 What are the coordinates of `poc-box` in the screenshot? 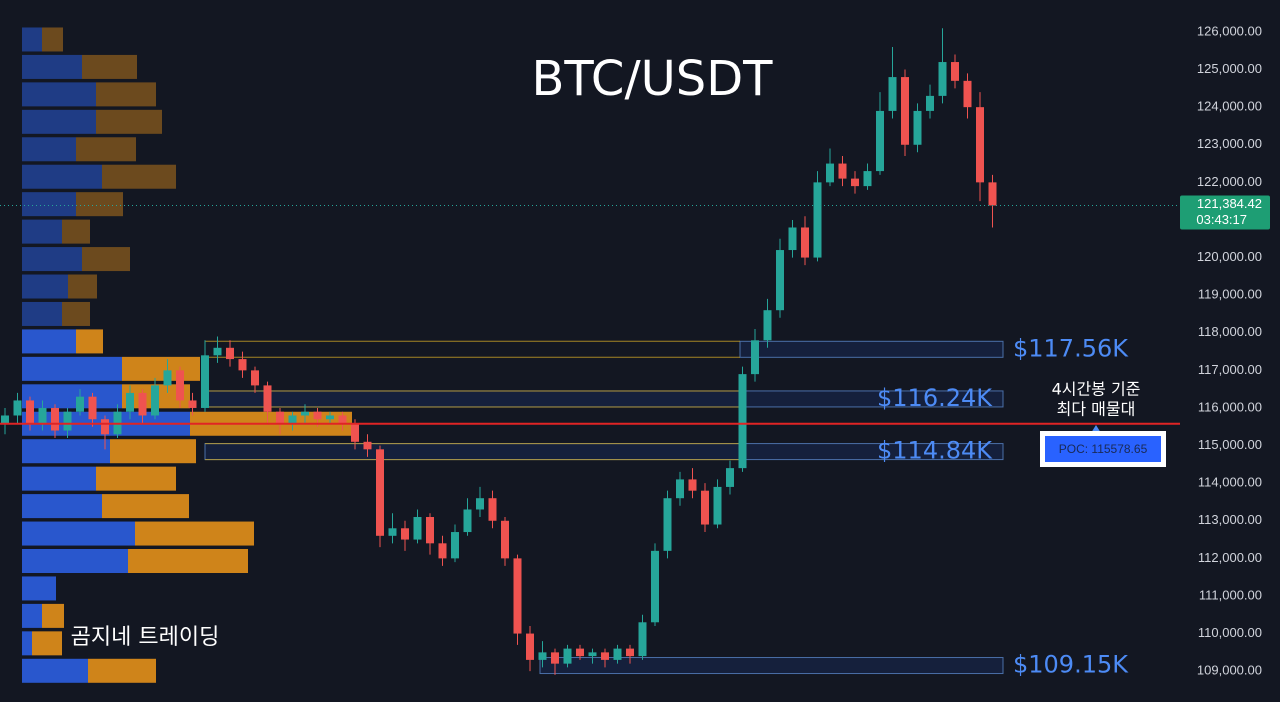 It's located at (1103, 449).